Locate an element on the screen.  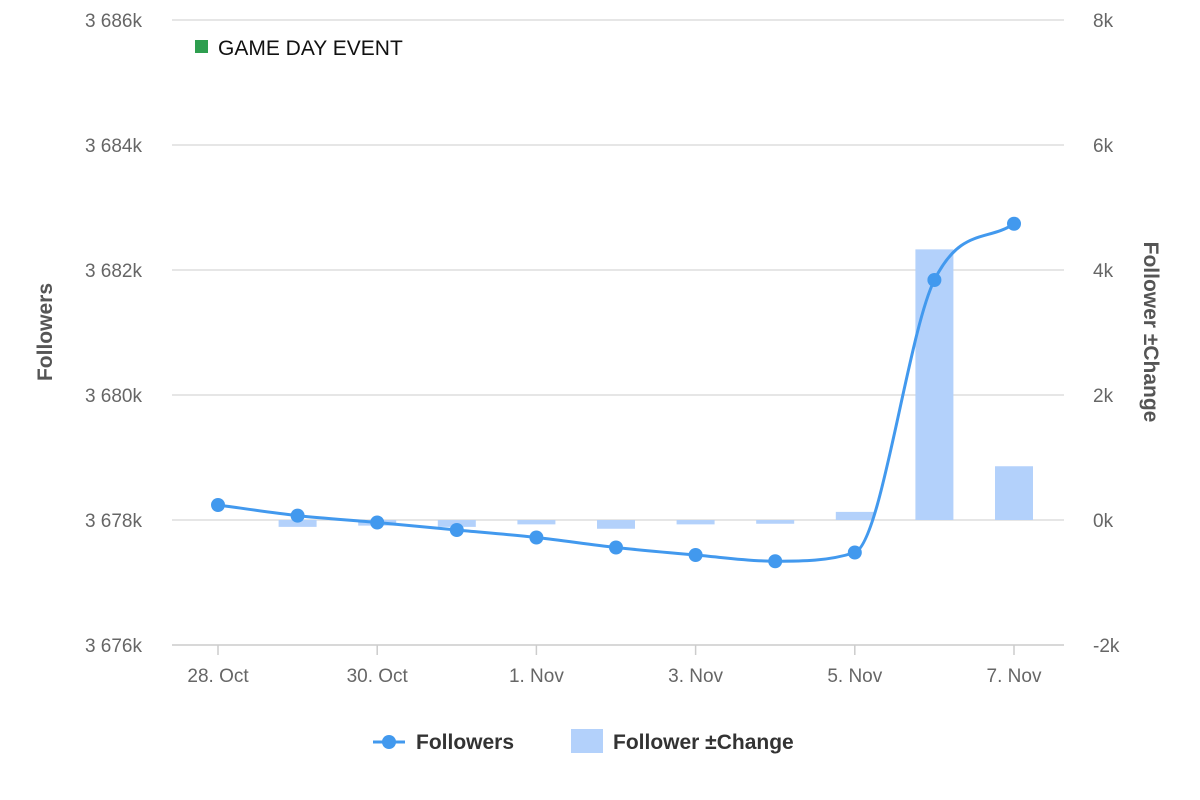
x-axis-ticks: 28. Oct 30. Oct 1. Nov 3. Nov 5. Nov 7. Nov is located at coordinates (614, 666).